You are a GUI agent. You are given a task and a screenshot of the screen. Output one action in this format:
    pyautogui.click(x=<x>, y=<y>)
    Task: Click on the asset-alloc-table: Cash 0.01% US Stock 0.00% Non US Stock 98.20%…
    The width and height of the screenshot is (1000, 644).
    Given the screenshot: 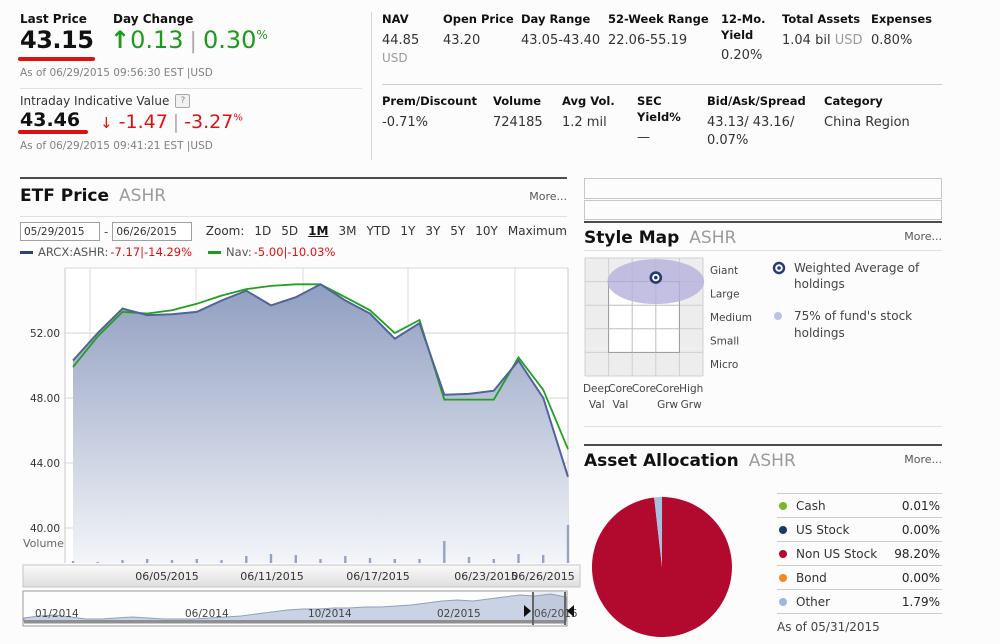 What is the action you would take?
    pyautogui.click(x=859, y=553)
    